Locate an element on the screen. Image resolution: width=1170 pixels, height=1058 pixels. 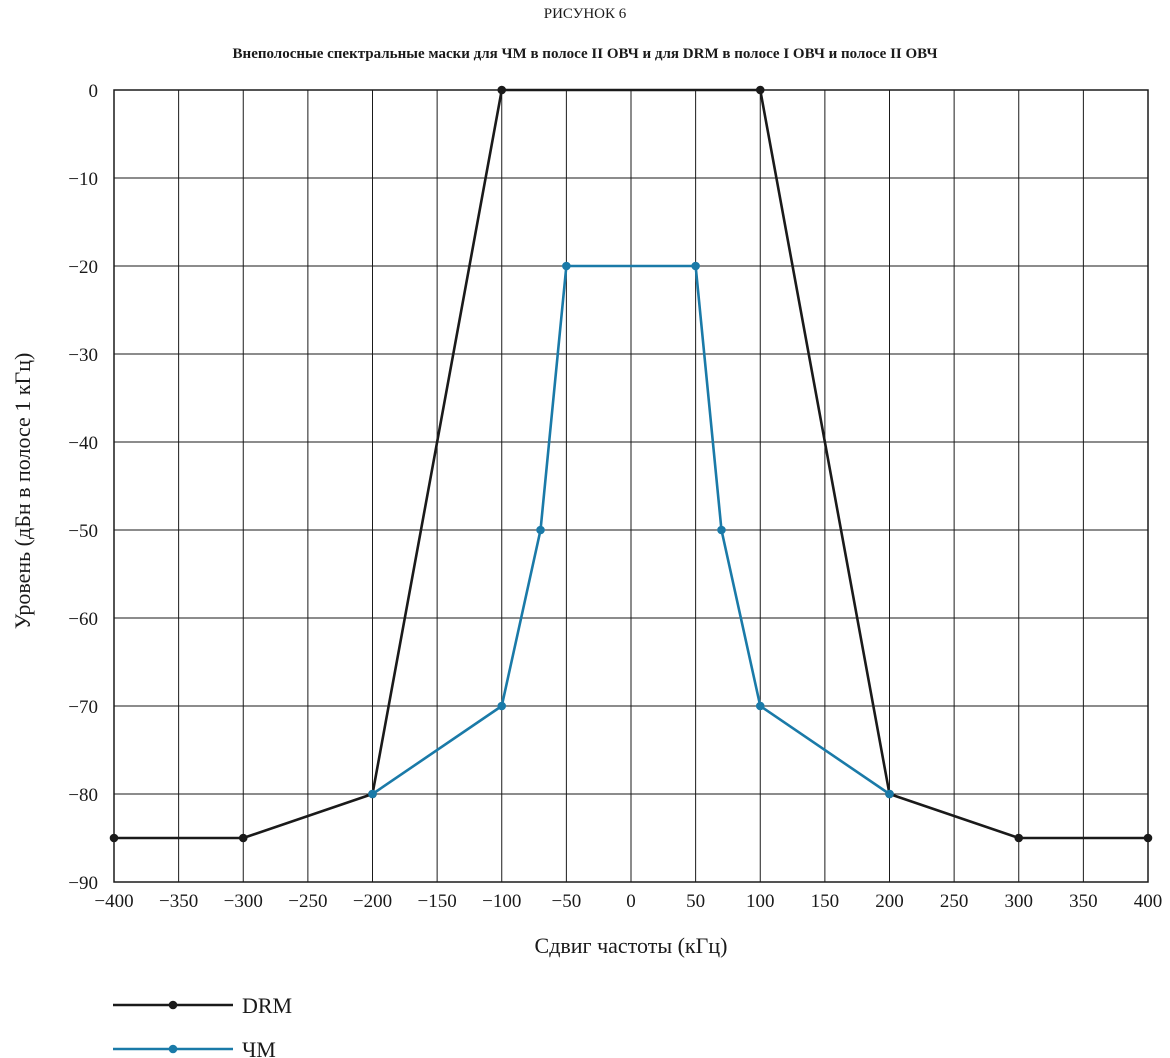
legend: DRM ЧМ is located at coordinates (202, 1025).